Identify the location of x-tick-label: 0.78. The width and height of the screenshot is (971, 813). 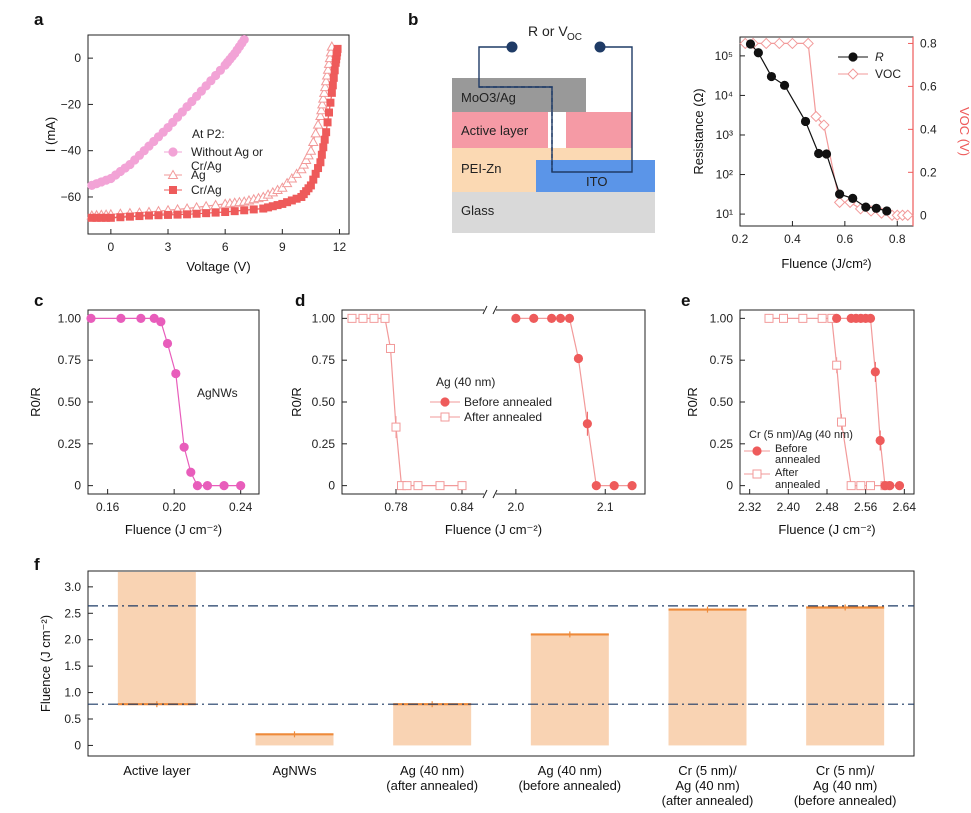
(396, 507).